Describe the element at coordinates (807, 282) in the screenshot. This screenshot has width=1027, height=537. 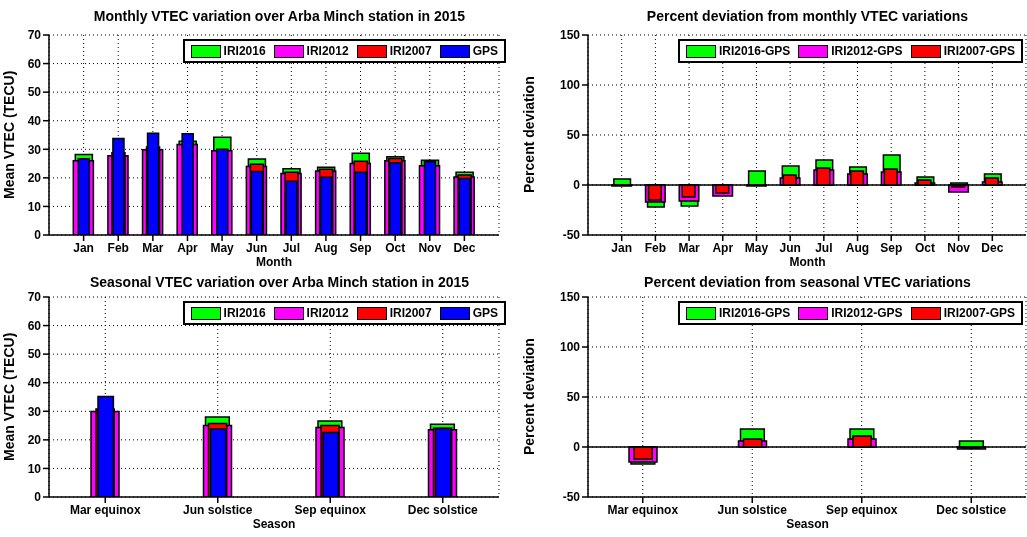
I see `chart-title: Percent deviation from seasonal VTEC variations` at that location.